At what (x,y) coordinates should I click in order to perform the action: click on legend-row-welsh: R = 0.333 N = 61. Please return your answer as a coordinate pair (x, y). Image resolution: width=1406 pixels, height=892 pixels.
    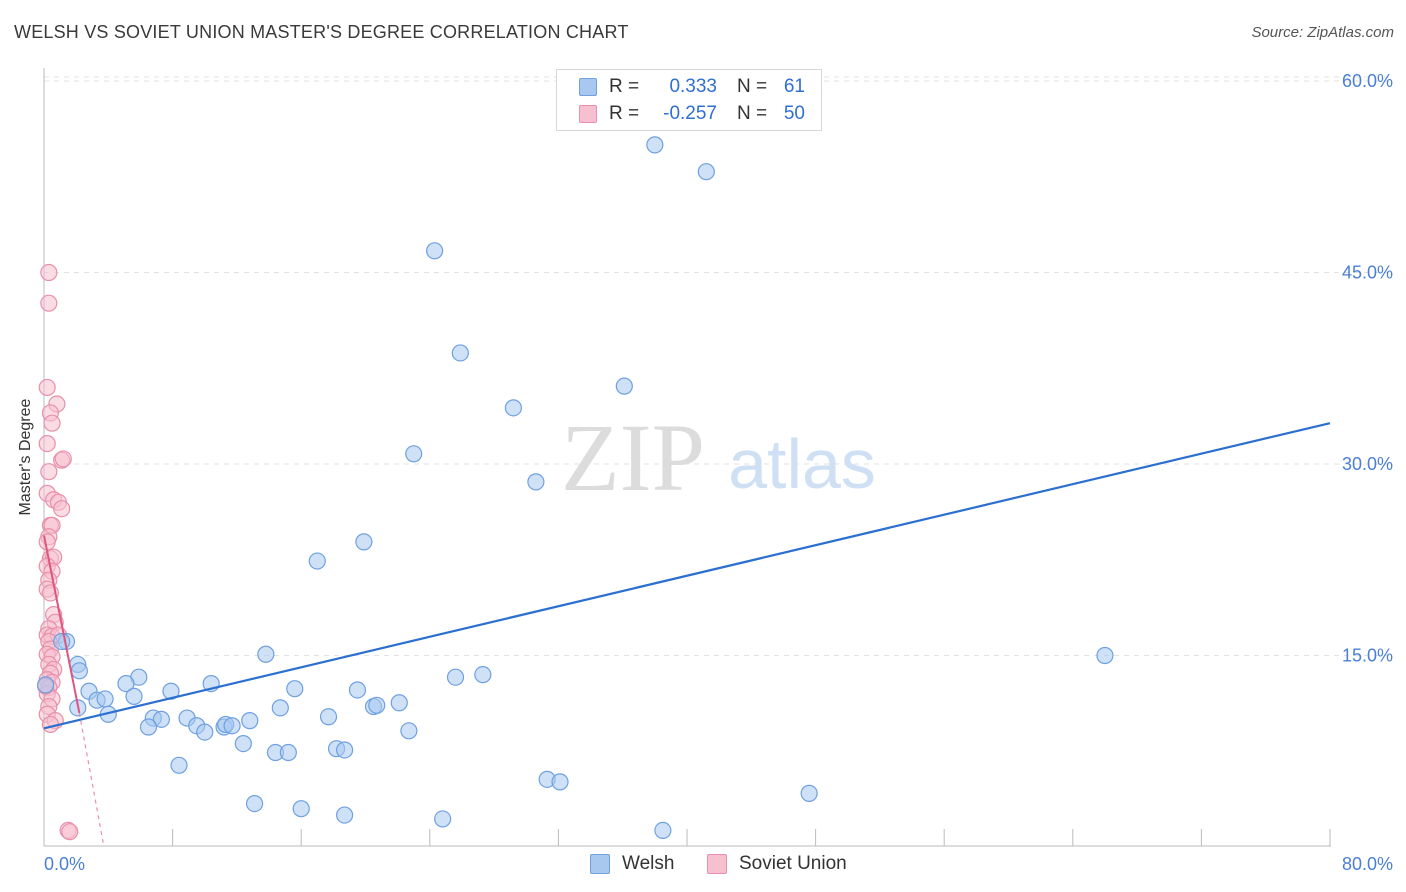
    Looking at the image, I should click on (692, 87).